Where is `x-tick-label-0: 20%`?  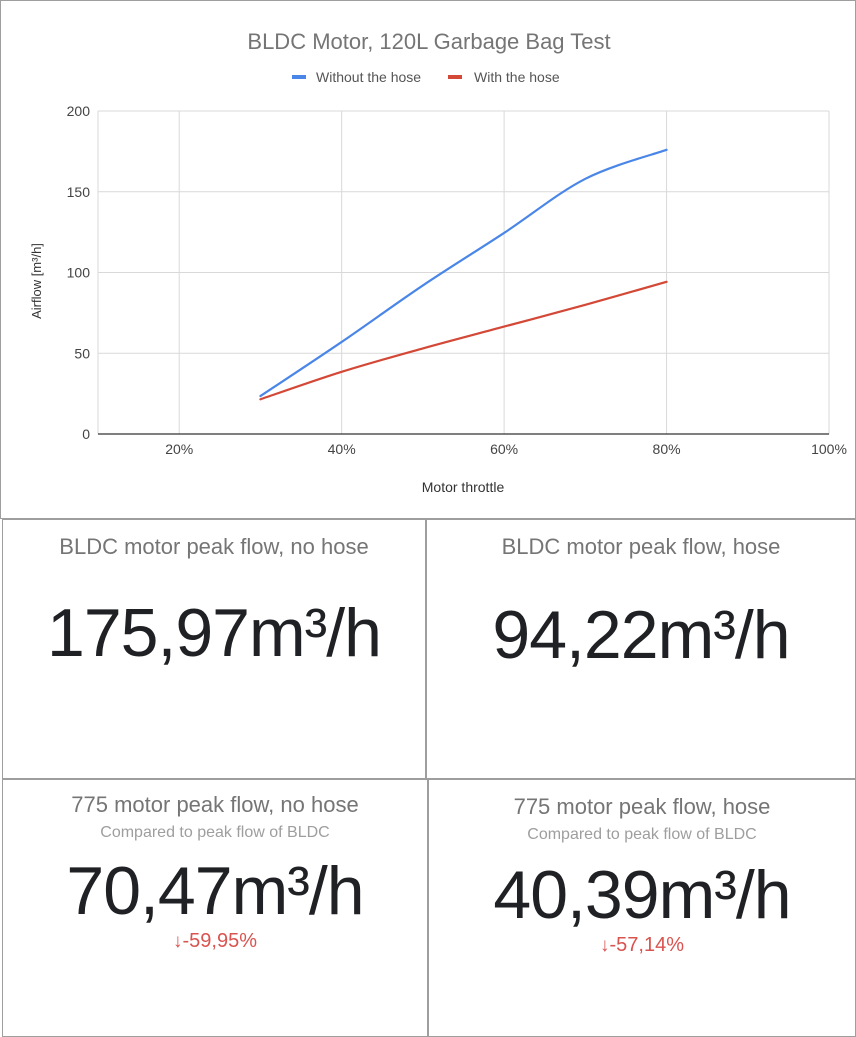
x-tick-label-0: 20% is located at coordinates (179, 449).